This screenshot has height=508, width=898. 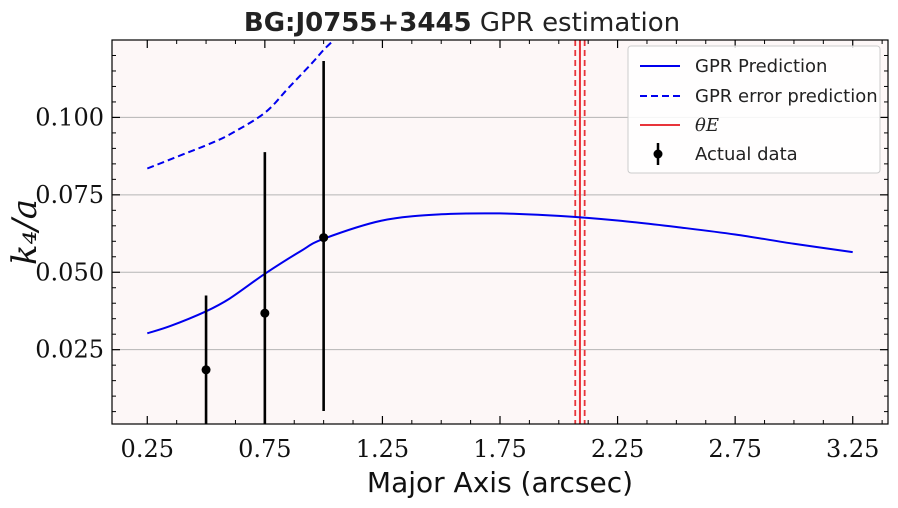 What do you see at coordinates (69, 272) in the screenshot?
I see `y-tick-label-1: 0.050` at bounding box center [69, 272].